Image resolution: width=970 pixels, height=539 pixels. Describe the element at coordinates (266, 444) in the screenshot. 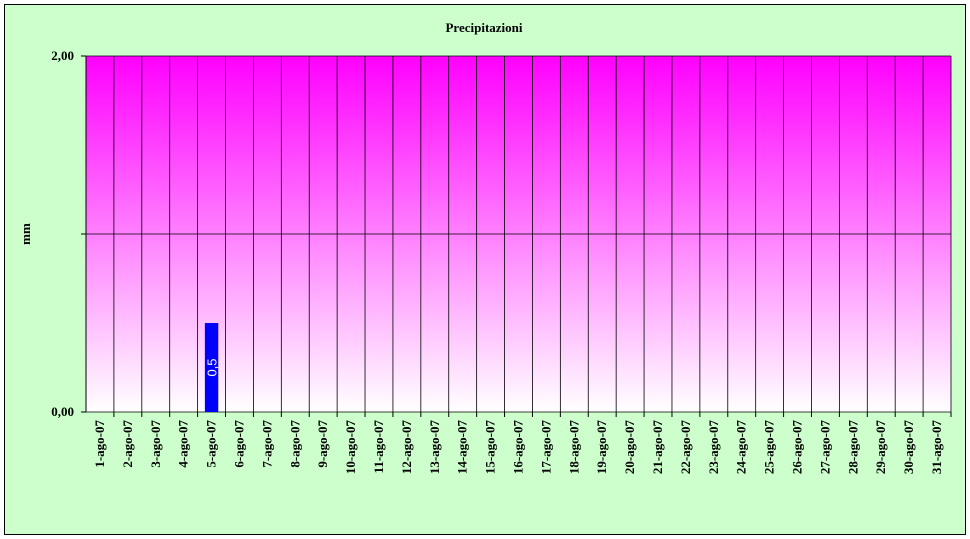

I see `x-tick-label: 7-ago-07` at that location.